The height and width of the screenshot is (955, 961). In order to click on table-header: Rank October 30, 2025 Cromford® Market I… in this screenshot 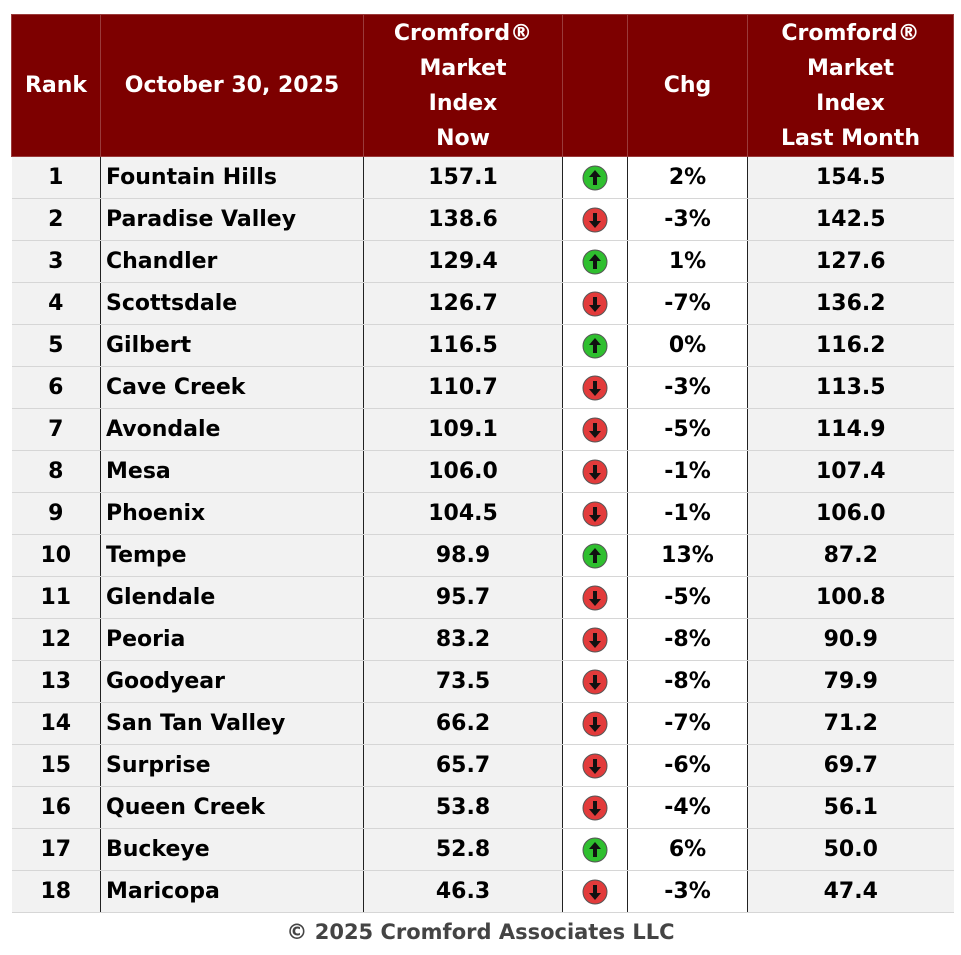, I will do `click(482, 85)`.